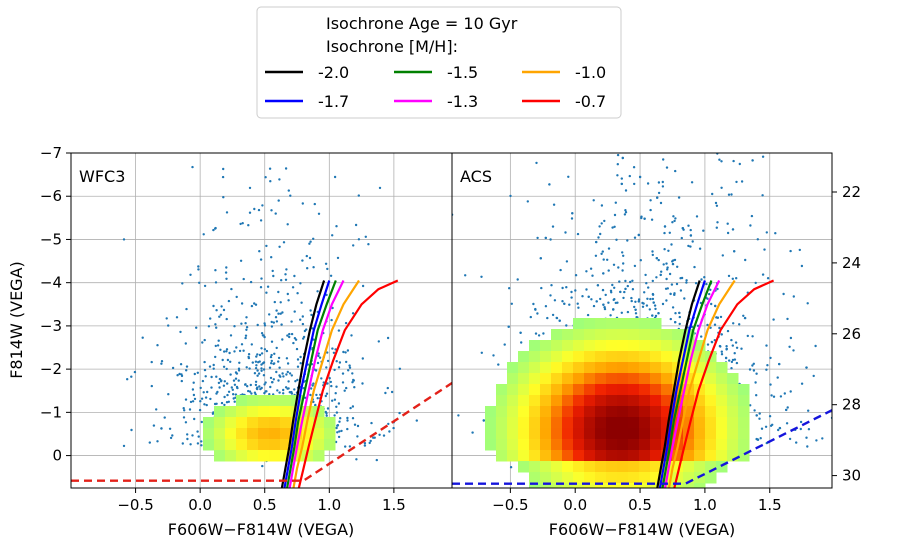  What do you see at coordinates (476, 176) in the screenshot?
I see `acs-panel-label: ACS` at bounding box center [476, 176].